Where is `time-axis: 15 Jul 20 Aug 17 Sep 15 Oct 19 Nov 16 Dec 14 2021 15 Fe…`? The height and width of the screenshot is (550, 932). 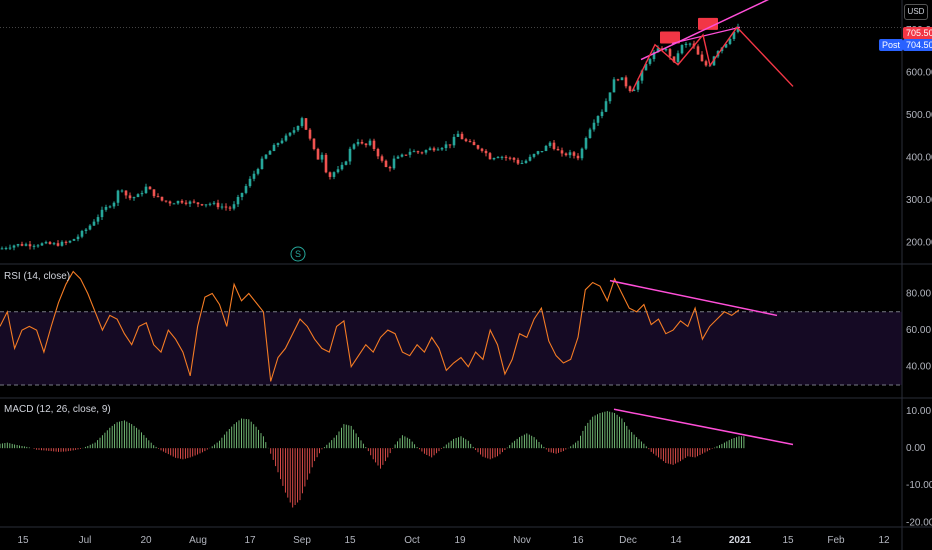
time-axis: 15 Jul 20 Aug 17 Sep 15 Oct 19 Nov 16 Dec 14 2021 15 Fe… is located at coordinates (453, 540).